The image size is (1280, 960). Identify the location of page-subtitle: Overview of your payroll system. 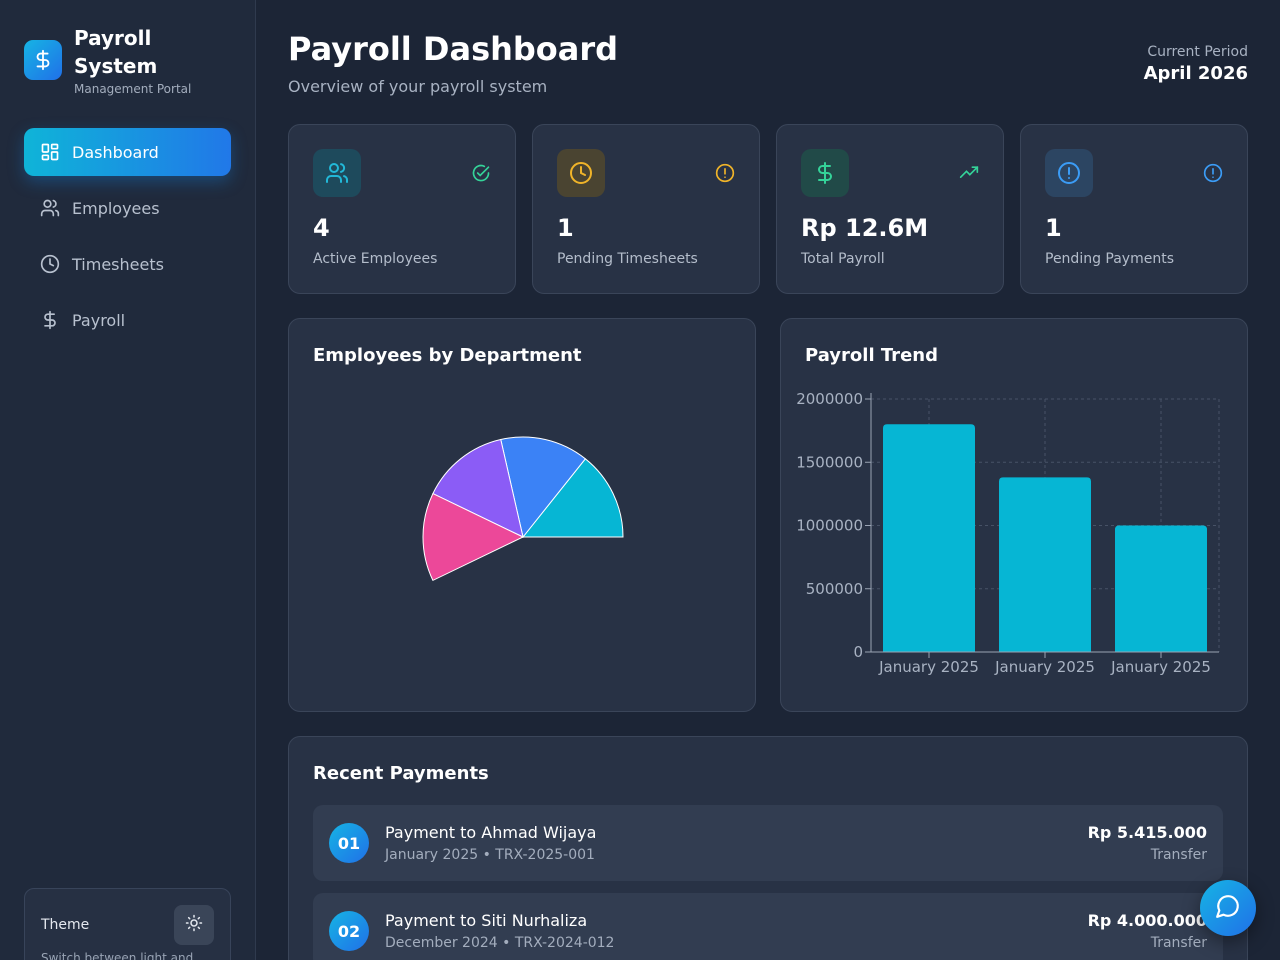
(418, 86).